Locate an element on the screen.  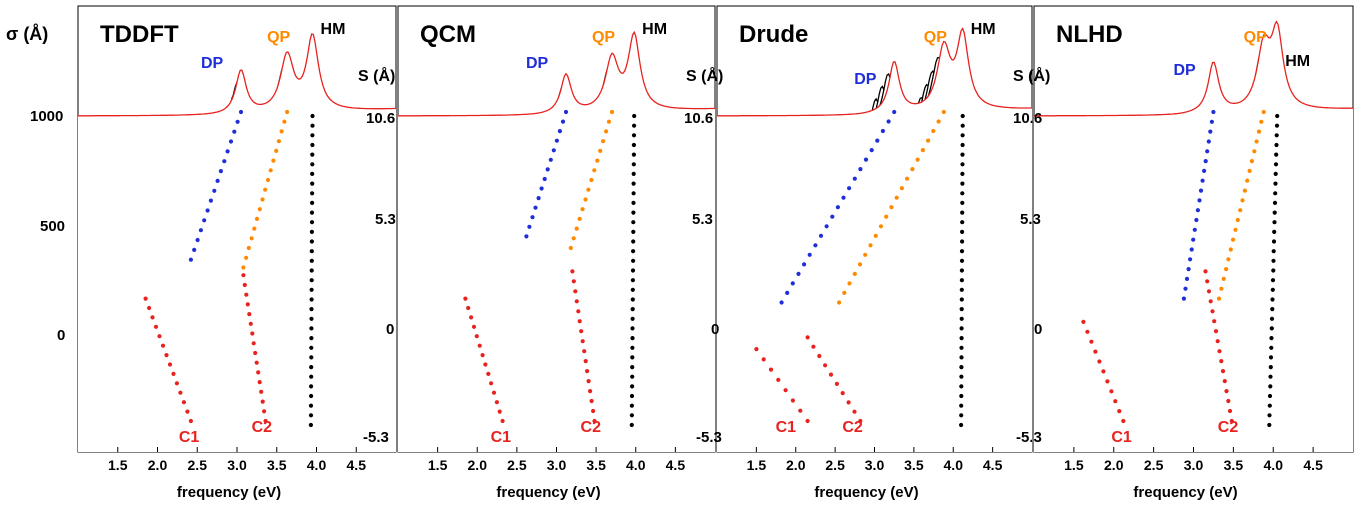
s-tick-10.6: 10.6 is located at coordinates (698, 118).